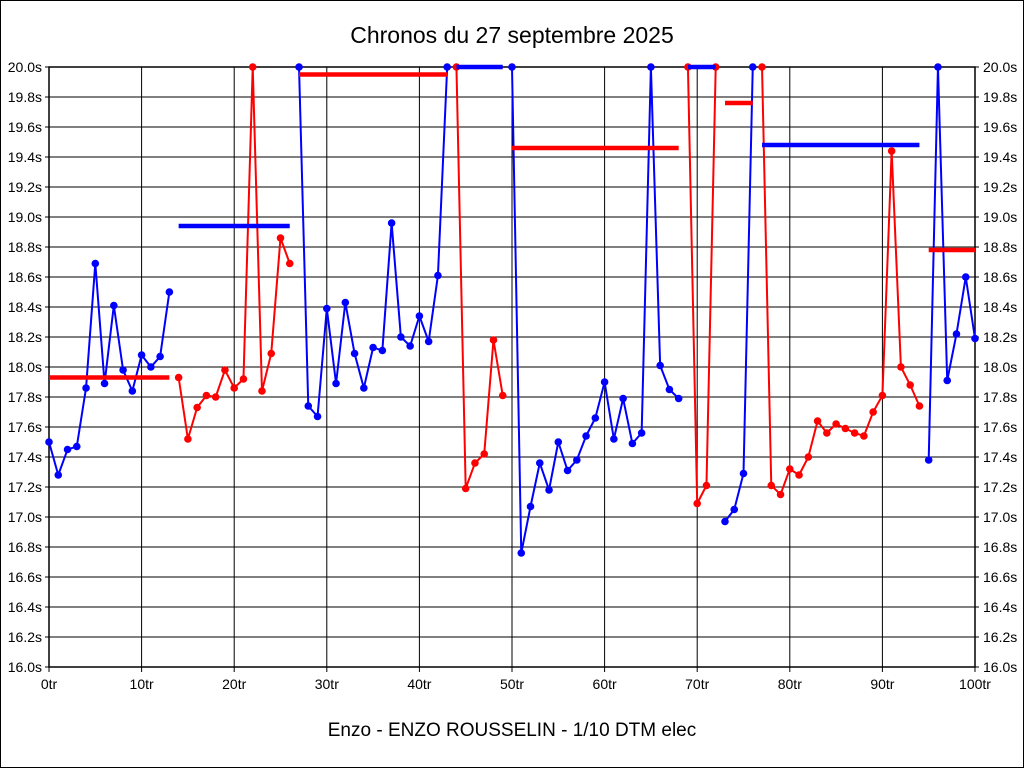  What do you see at coordinates (1000, 97) in the screenshot?
I see `y-axis-tick-label-right: 19.8s` at bounding box center [1000, 97].